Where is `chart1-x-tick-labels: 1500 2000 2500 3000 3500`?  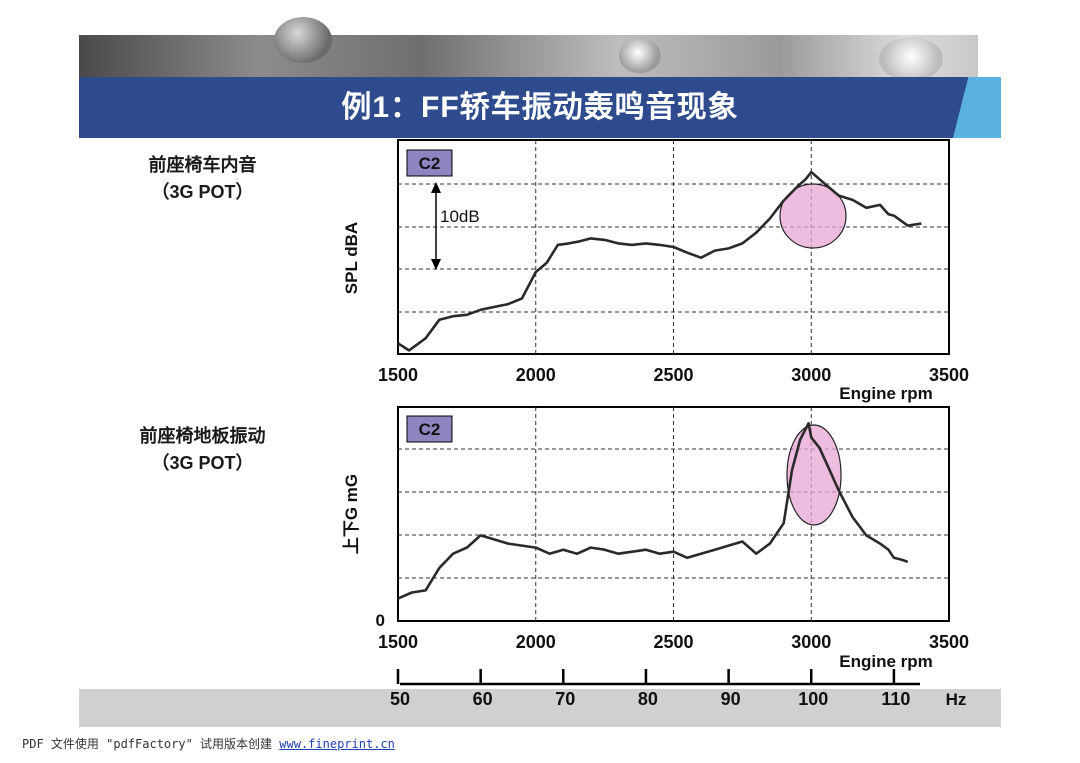
chart1-x-tick-labels: 1500 2000 2500 3000 3500 is located at coordinates (673, 375).